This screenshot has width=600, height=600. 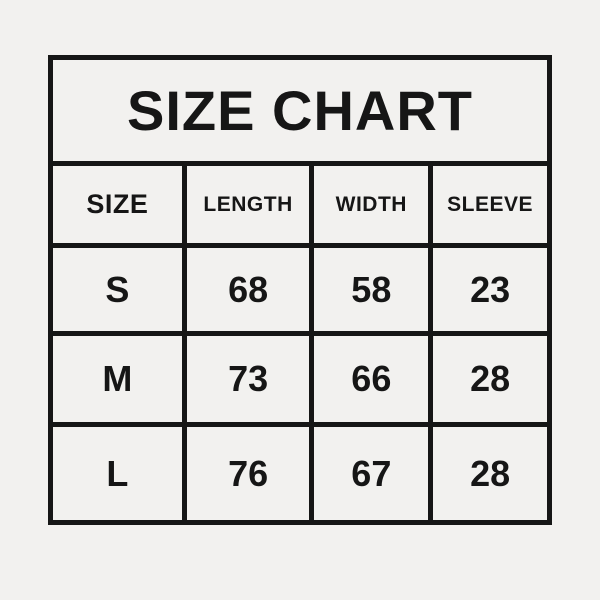 I want to click on size-label-cell: L, so click(x=117, y=473).